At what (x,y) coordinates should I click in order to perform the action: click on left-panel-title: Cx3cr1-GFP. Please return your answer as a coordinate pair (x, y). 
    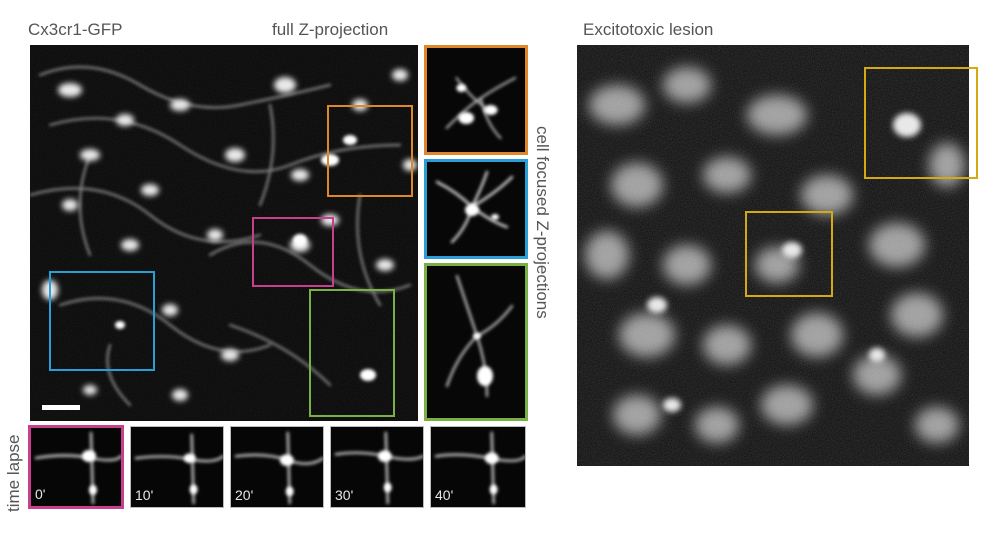
    Looking at the image, I should click on (75, 29).